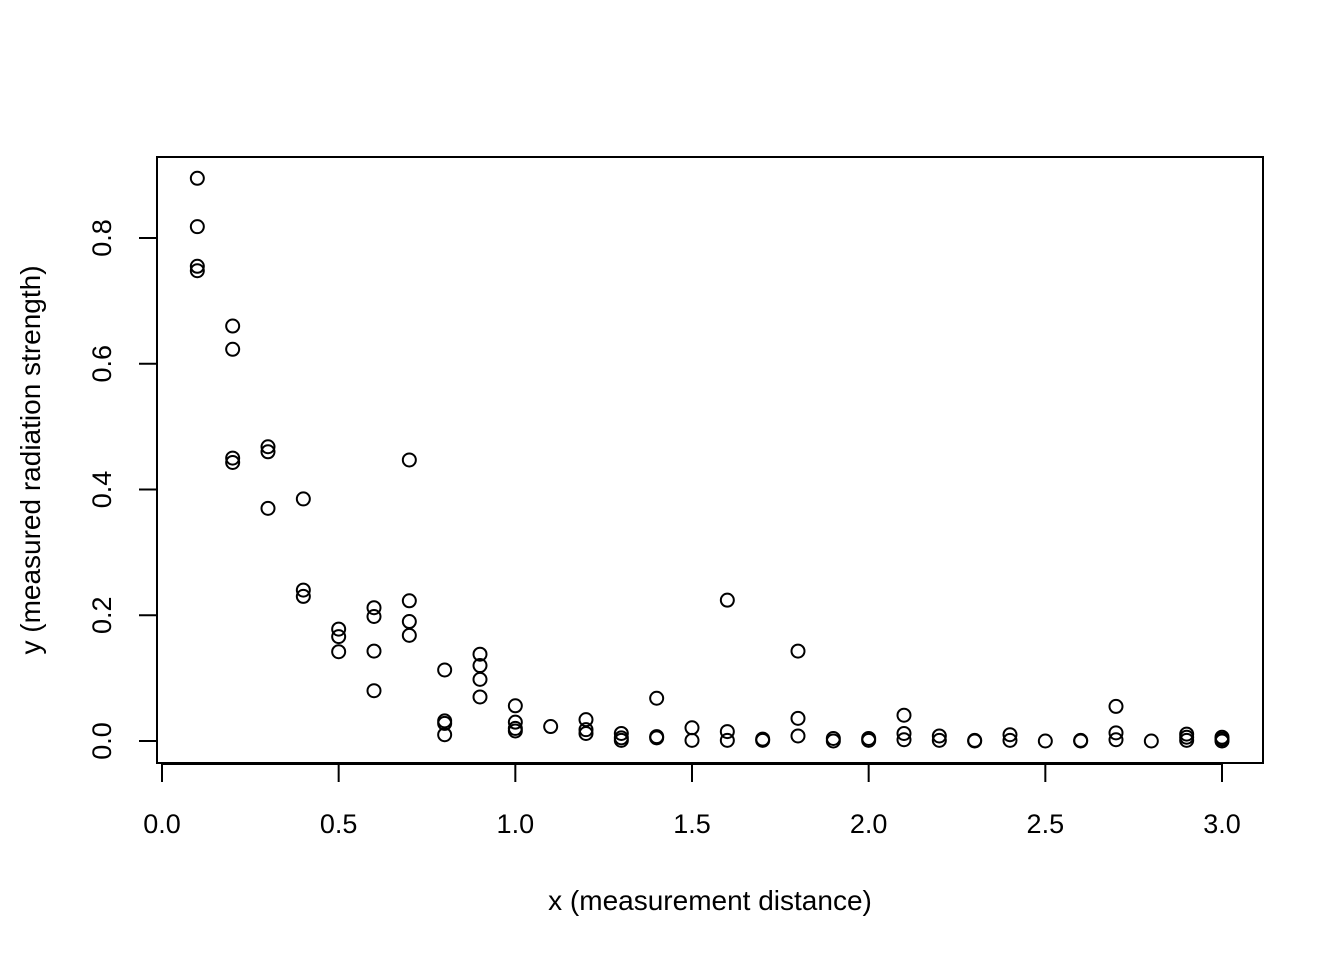  What do you see at coordinates (692, 801) in the screenshot?
I see `x-axis: 0.0 0.5 1.0 1.5 2.0 2.5 3.0` at bounding box center [692, 801].